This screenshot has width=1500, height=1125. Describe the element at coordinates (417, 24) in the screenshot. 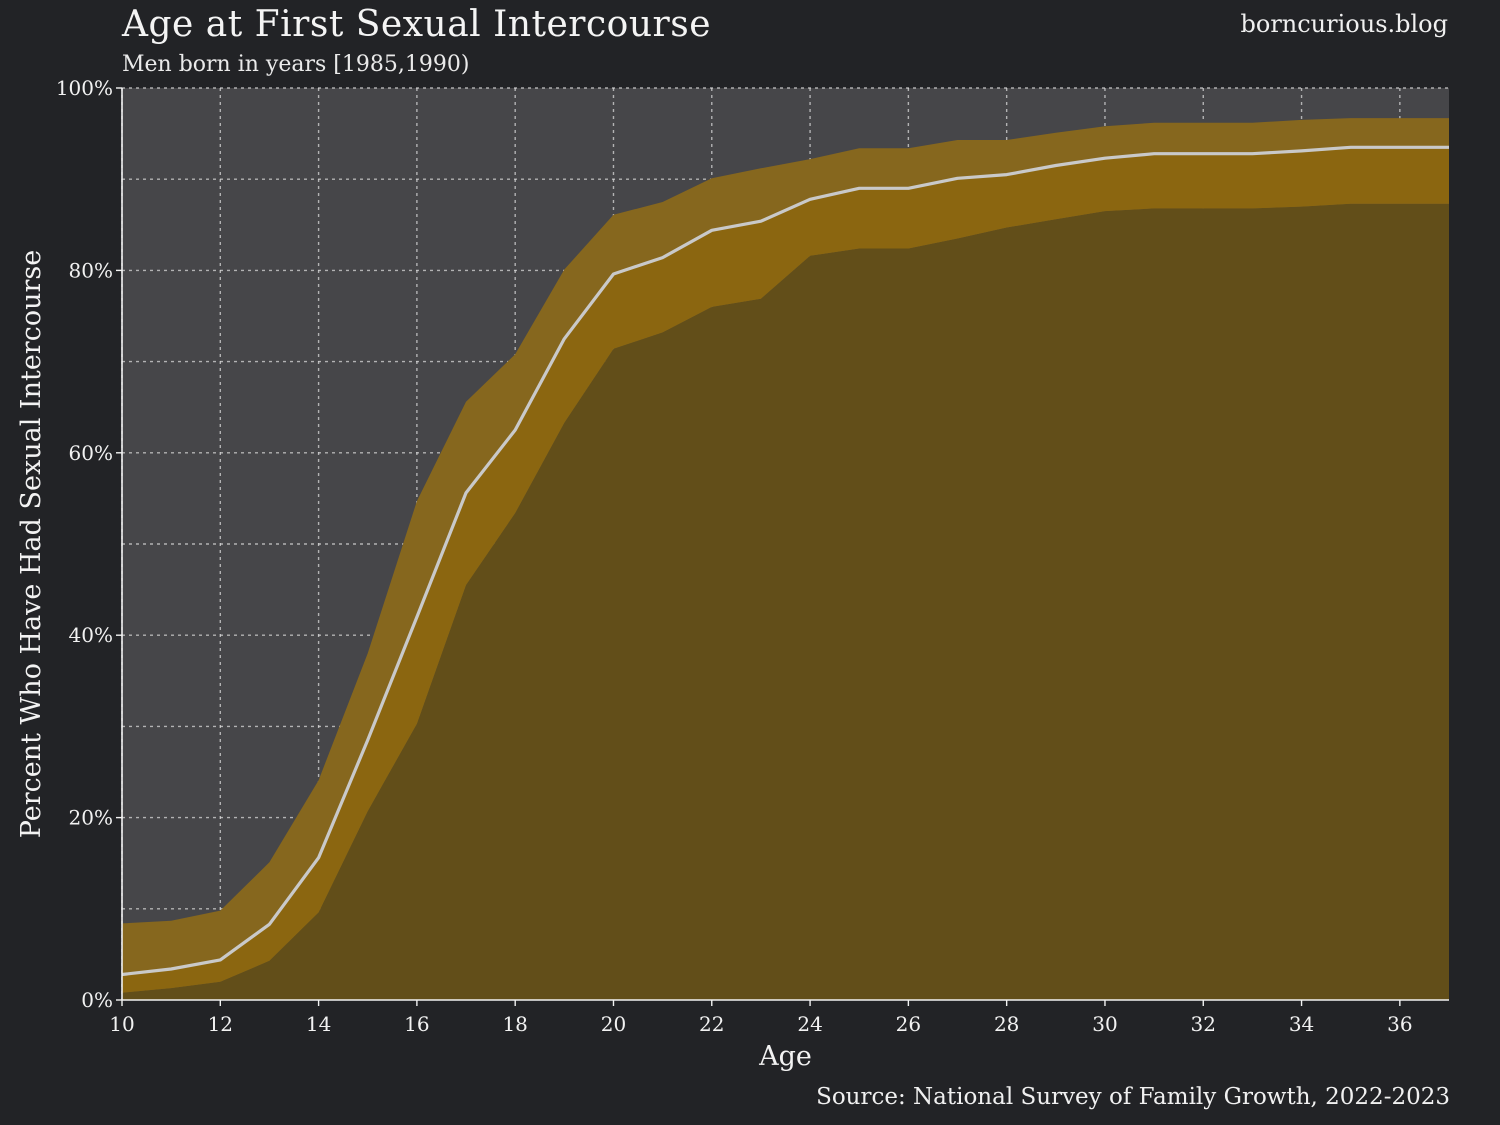

I see `chart-title: Age at First Sexual Intercourse` at that location.